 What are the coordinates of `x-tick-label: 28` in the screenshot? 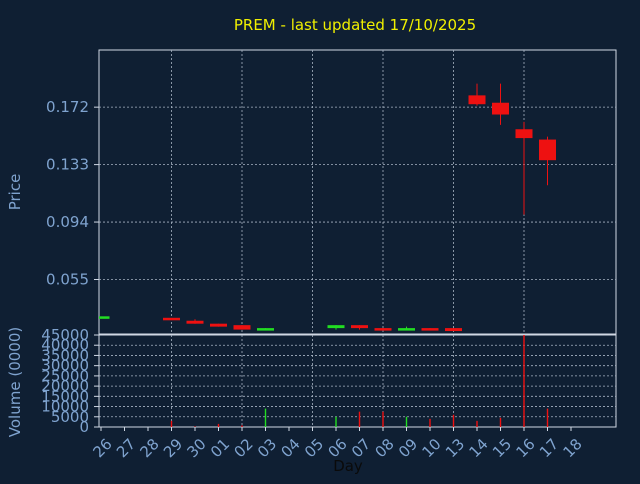 It's located at (150, 448).